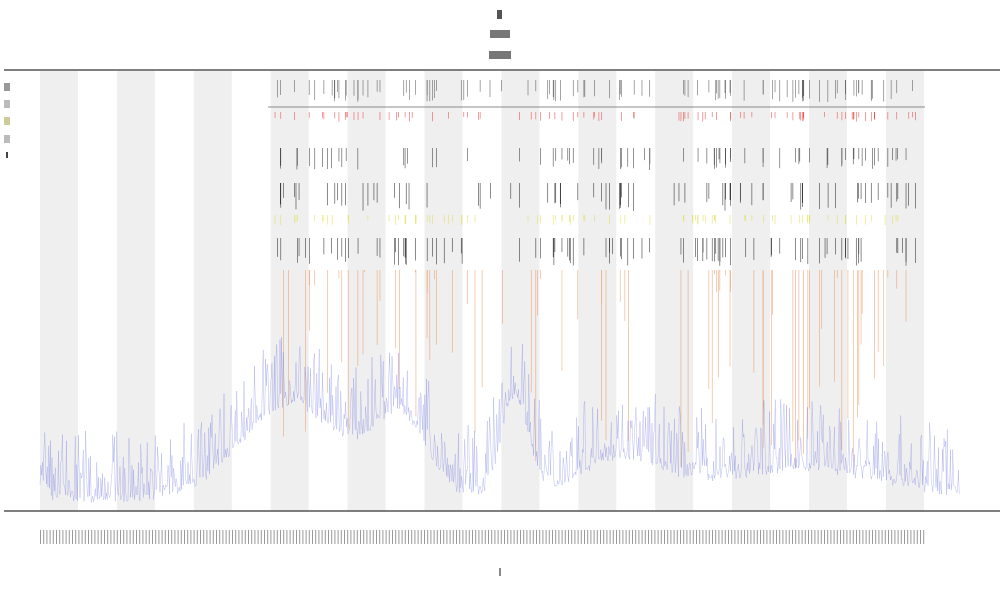  What do you see at coordinates (7, 104) in the screenshot?
I see `legend-glyph` at bounding box center [7, 104].